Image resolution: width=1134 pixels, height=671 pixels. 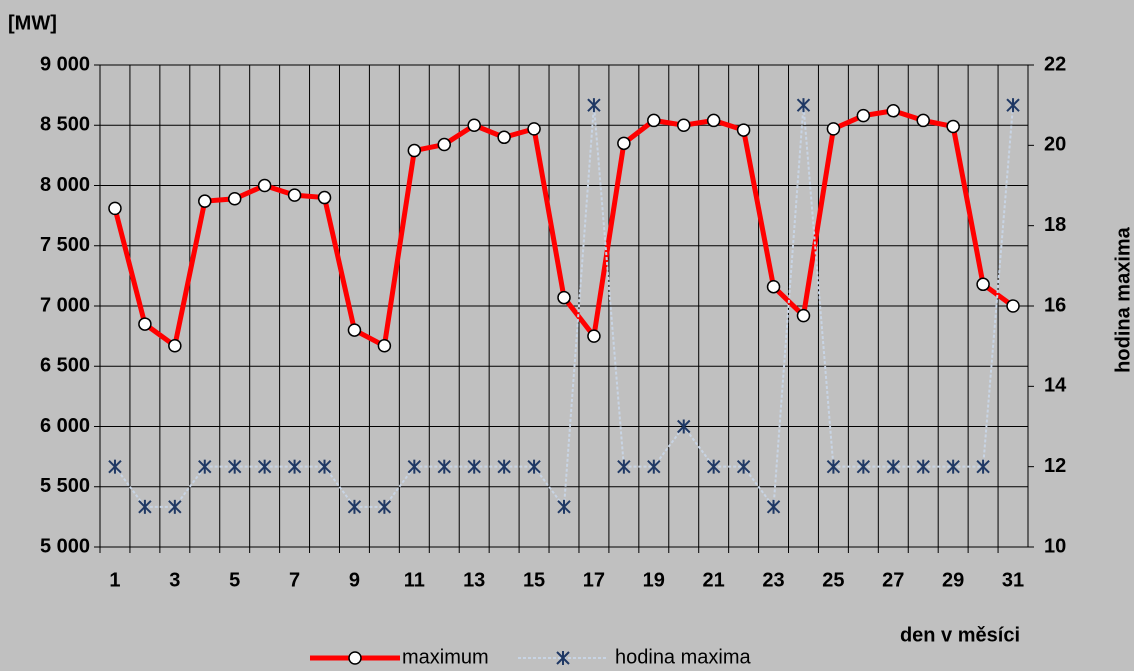 What do you see at coordinates (474, 580) in the screenshot?
I see `x-tick-label: 13` at bounding box center [474, 580].